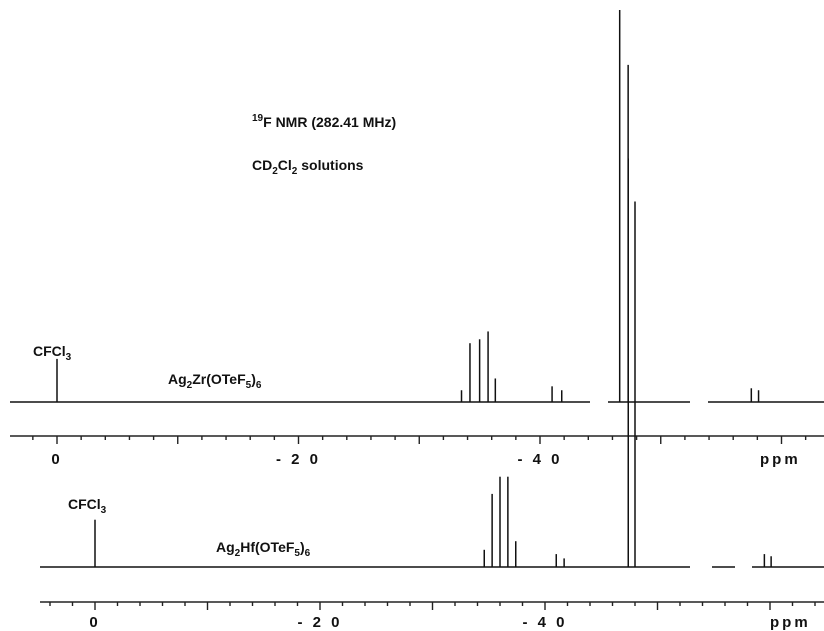 Image resolution: width=824 pixels, height=631 pixels. What do you see at coordinates (780, 459) in the screenshot?
I see `unit-label-top: ppm` at bounding box center [780, 459].